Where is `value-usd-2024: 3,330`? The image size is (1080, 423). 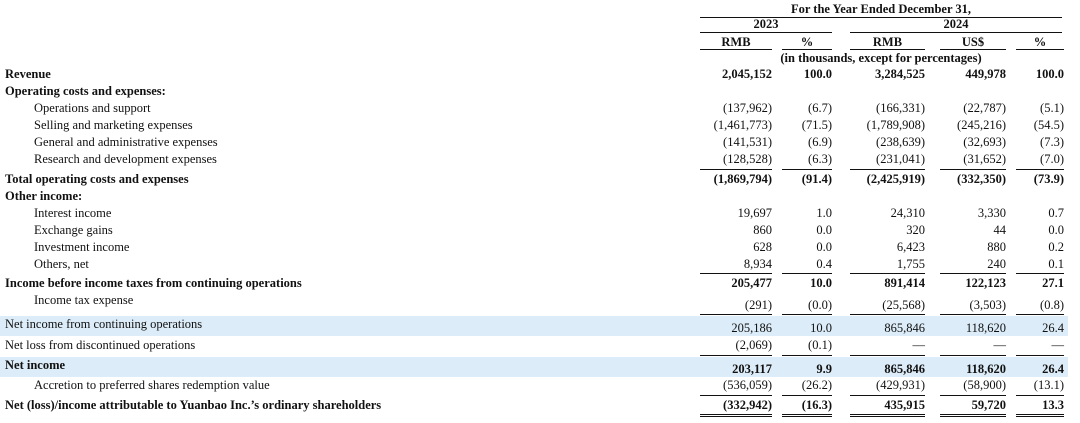 value-usd-2024: 3,330 is located at coordinates (991, 213).